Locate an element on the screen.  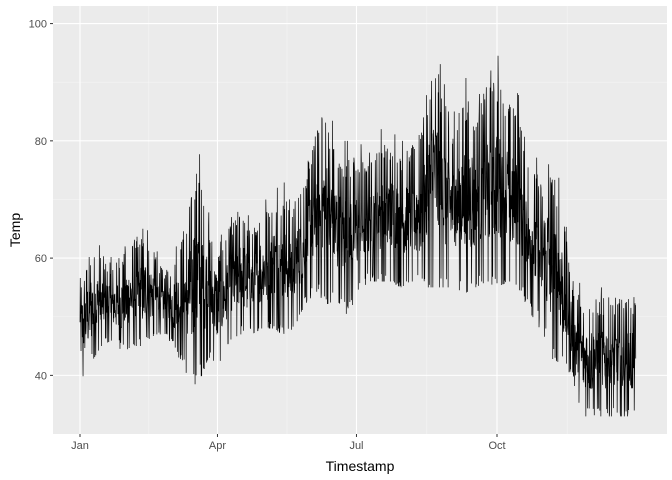
x-tick-label: Apr is located at coordinates (217, 446).